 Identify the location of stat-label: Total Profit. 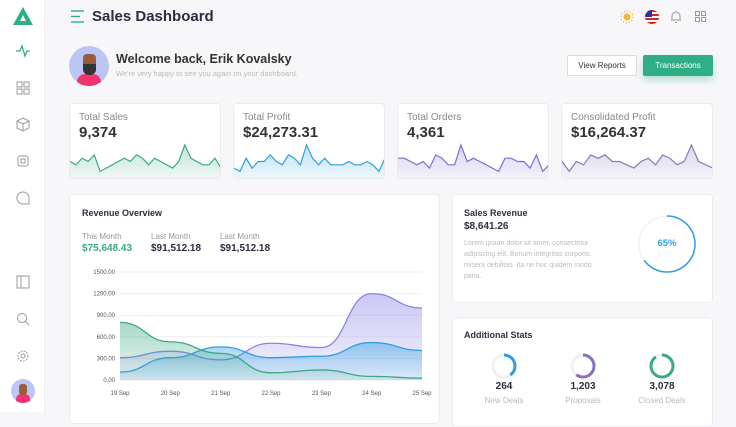
(267, 117).